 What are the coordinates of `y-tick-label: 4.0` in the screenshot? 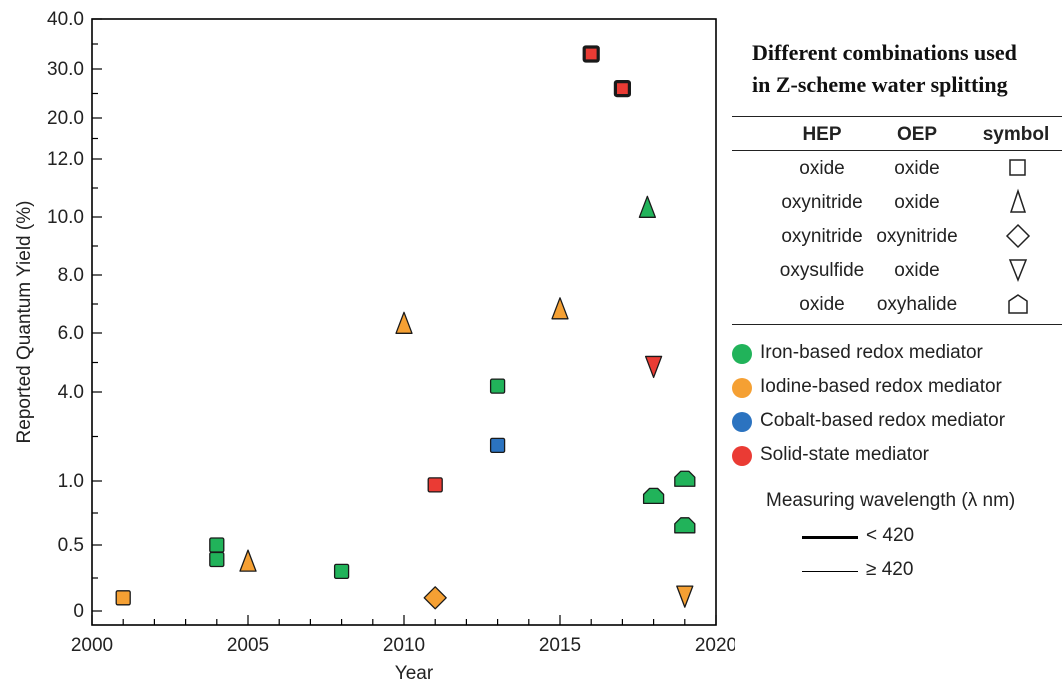 It's located at (71, 392).